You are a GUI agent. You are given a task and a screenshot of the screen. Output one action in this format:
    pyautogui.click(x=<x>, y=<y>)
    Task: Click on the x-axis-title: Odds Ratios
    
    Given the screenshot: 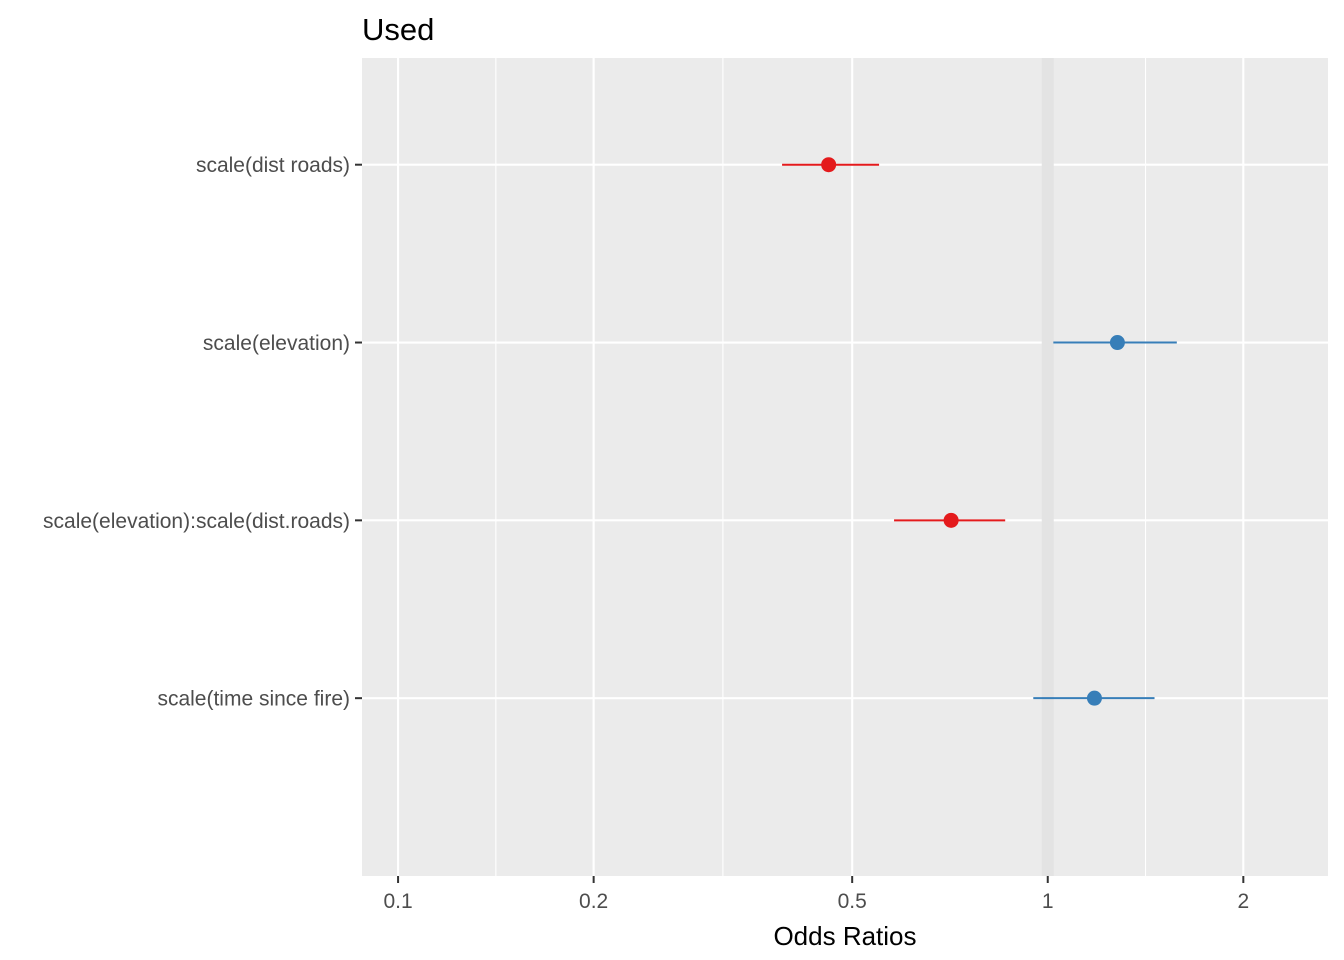 What is the action you would take?
    pyautogui.click(x=844, y=936)
    